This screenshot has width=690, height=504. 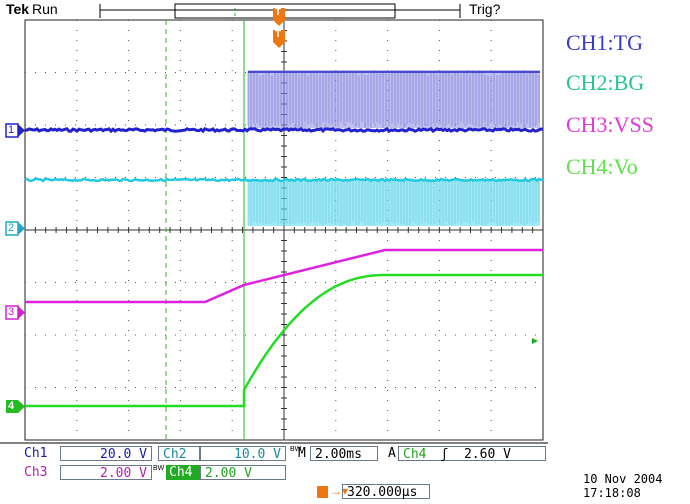 I want to click on trigger-level: 2.60 V, so click(x=487, y=454).